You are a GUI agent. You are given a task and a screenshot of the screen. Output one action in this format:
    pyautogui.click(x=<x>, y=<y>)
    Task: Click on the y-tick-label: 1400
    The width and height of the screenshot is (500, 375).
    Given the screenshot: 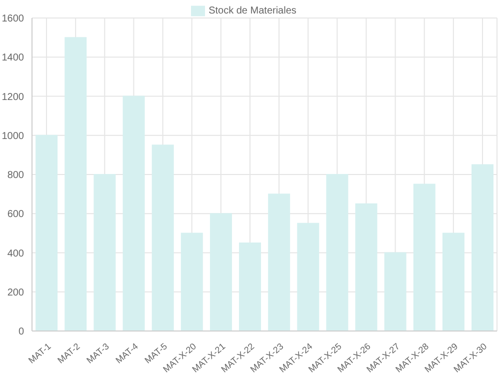 What is the action you would take?
    pyautogui.click(x=13, y=58)
    